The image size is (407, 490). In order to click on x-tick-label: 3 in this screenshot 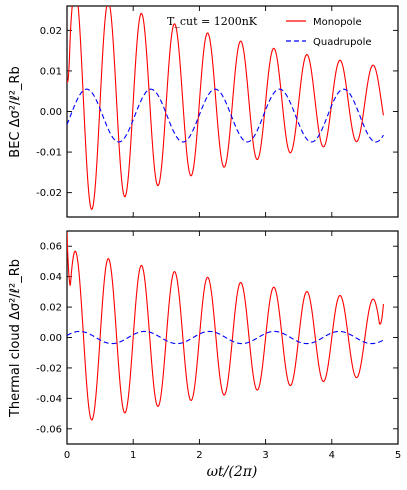, I will do `click(265, 455)`.